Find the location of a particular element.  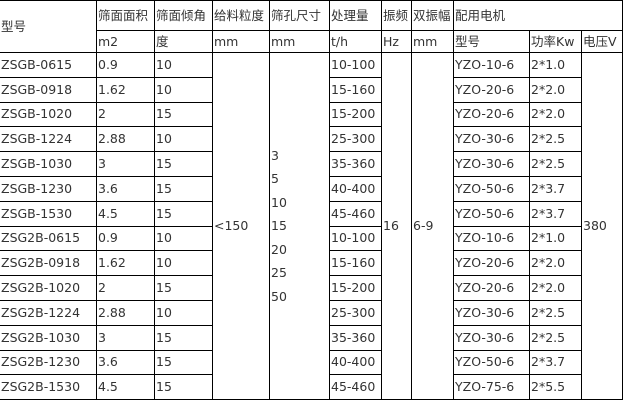

unit-aperture: mm is located at coordinates (299, 41).